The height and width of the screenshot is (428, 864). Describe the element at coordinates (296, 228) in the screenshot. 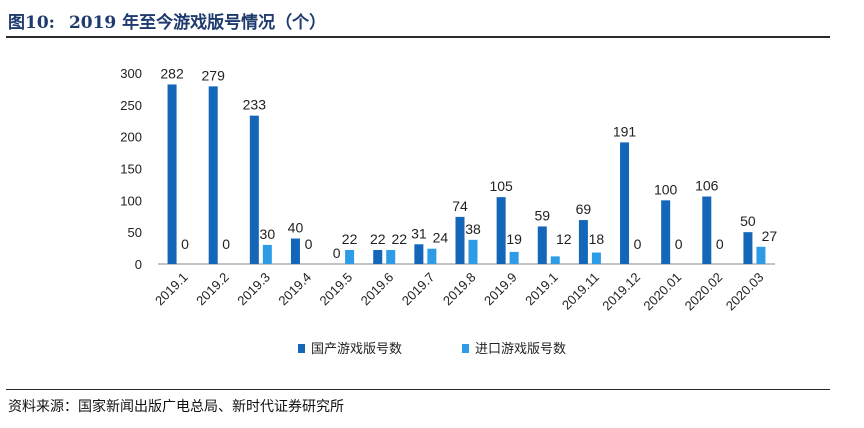

I see `data-label-domestic: 40` at that location.